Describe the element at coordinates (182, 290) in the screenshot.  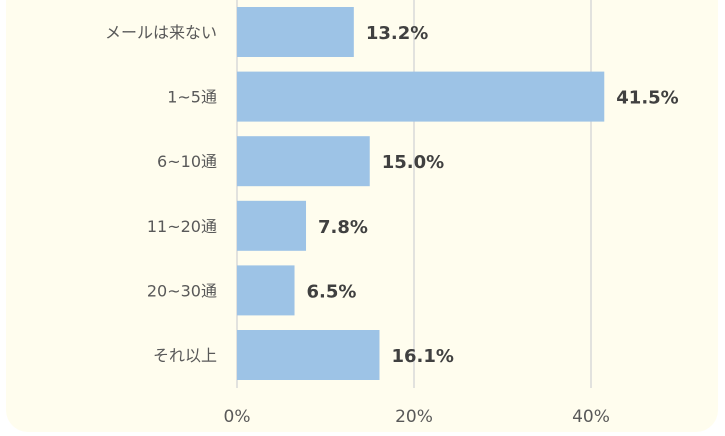
I see `category-label: 20~30通` at that location.